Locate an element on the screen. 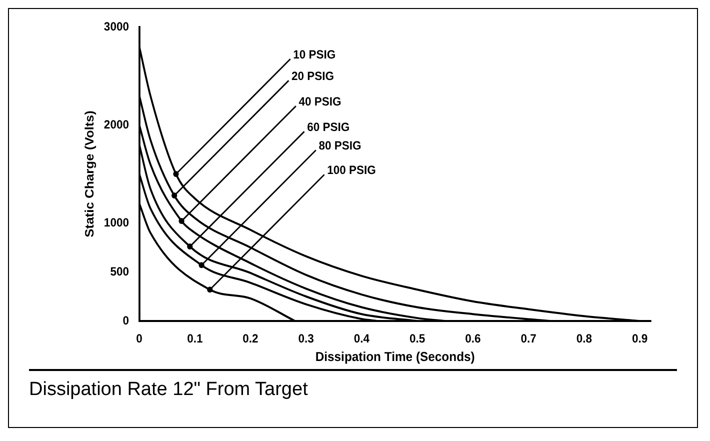  y-tick-label: 2000 is located at coordinates (116, 125).